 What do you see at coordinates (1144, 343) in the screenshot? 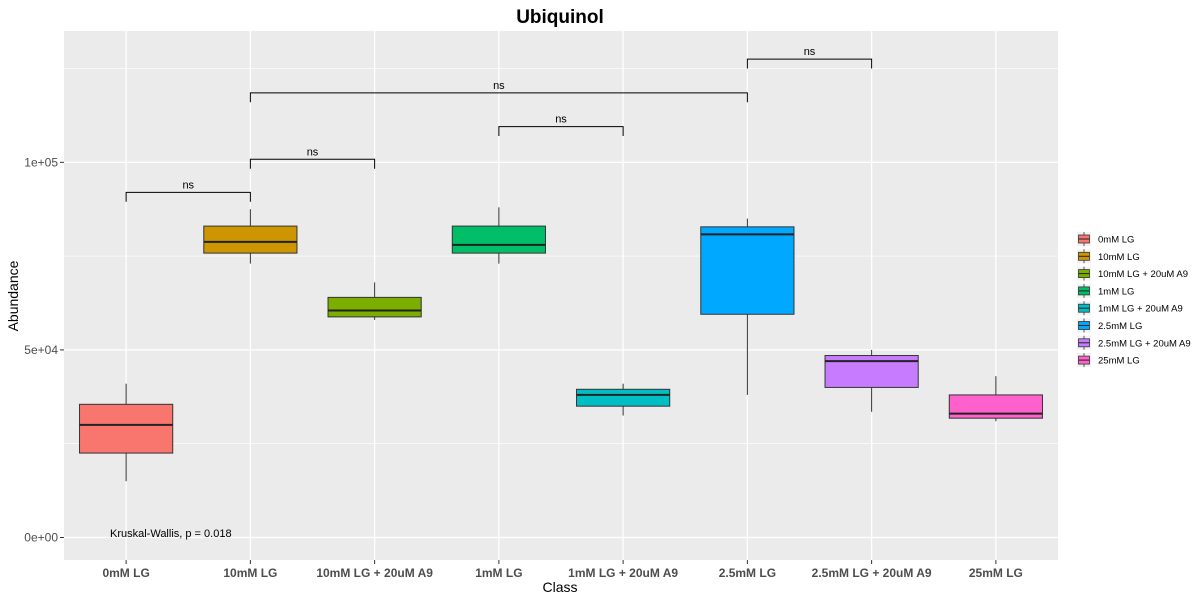
I see `legend-label: 2.5mM LG + 20uM A9` at bounding box center [1144, 343].